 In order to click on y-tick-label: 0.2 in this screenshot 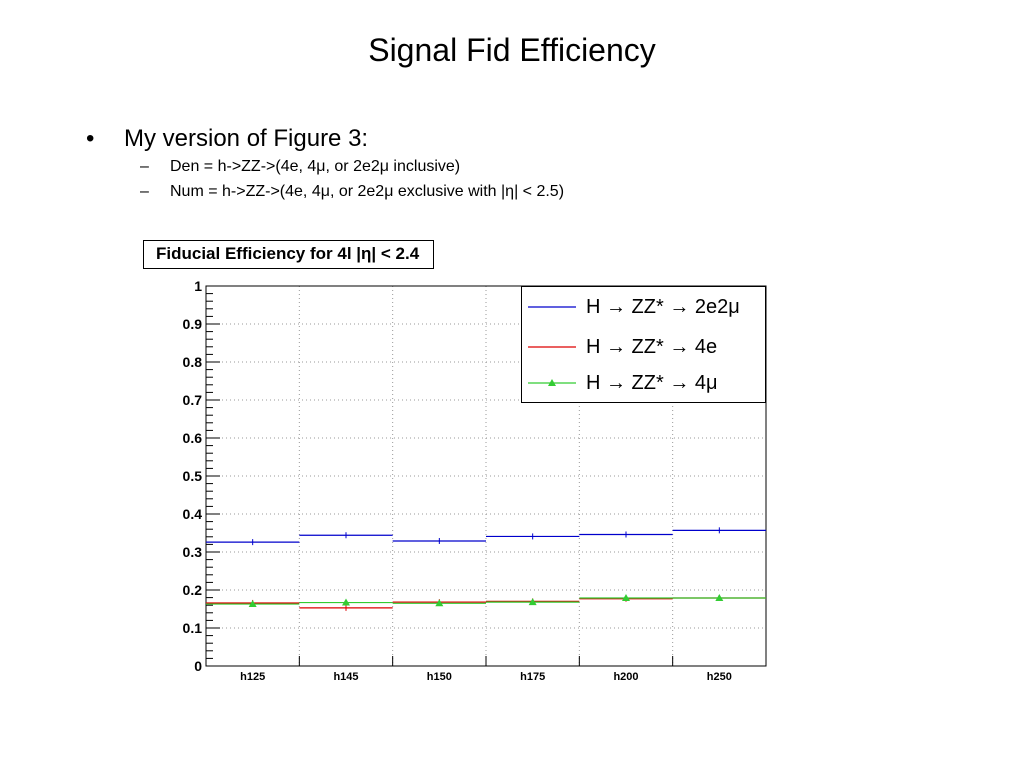, I will do `click(193, 590)`.